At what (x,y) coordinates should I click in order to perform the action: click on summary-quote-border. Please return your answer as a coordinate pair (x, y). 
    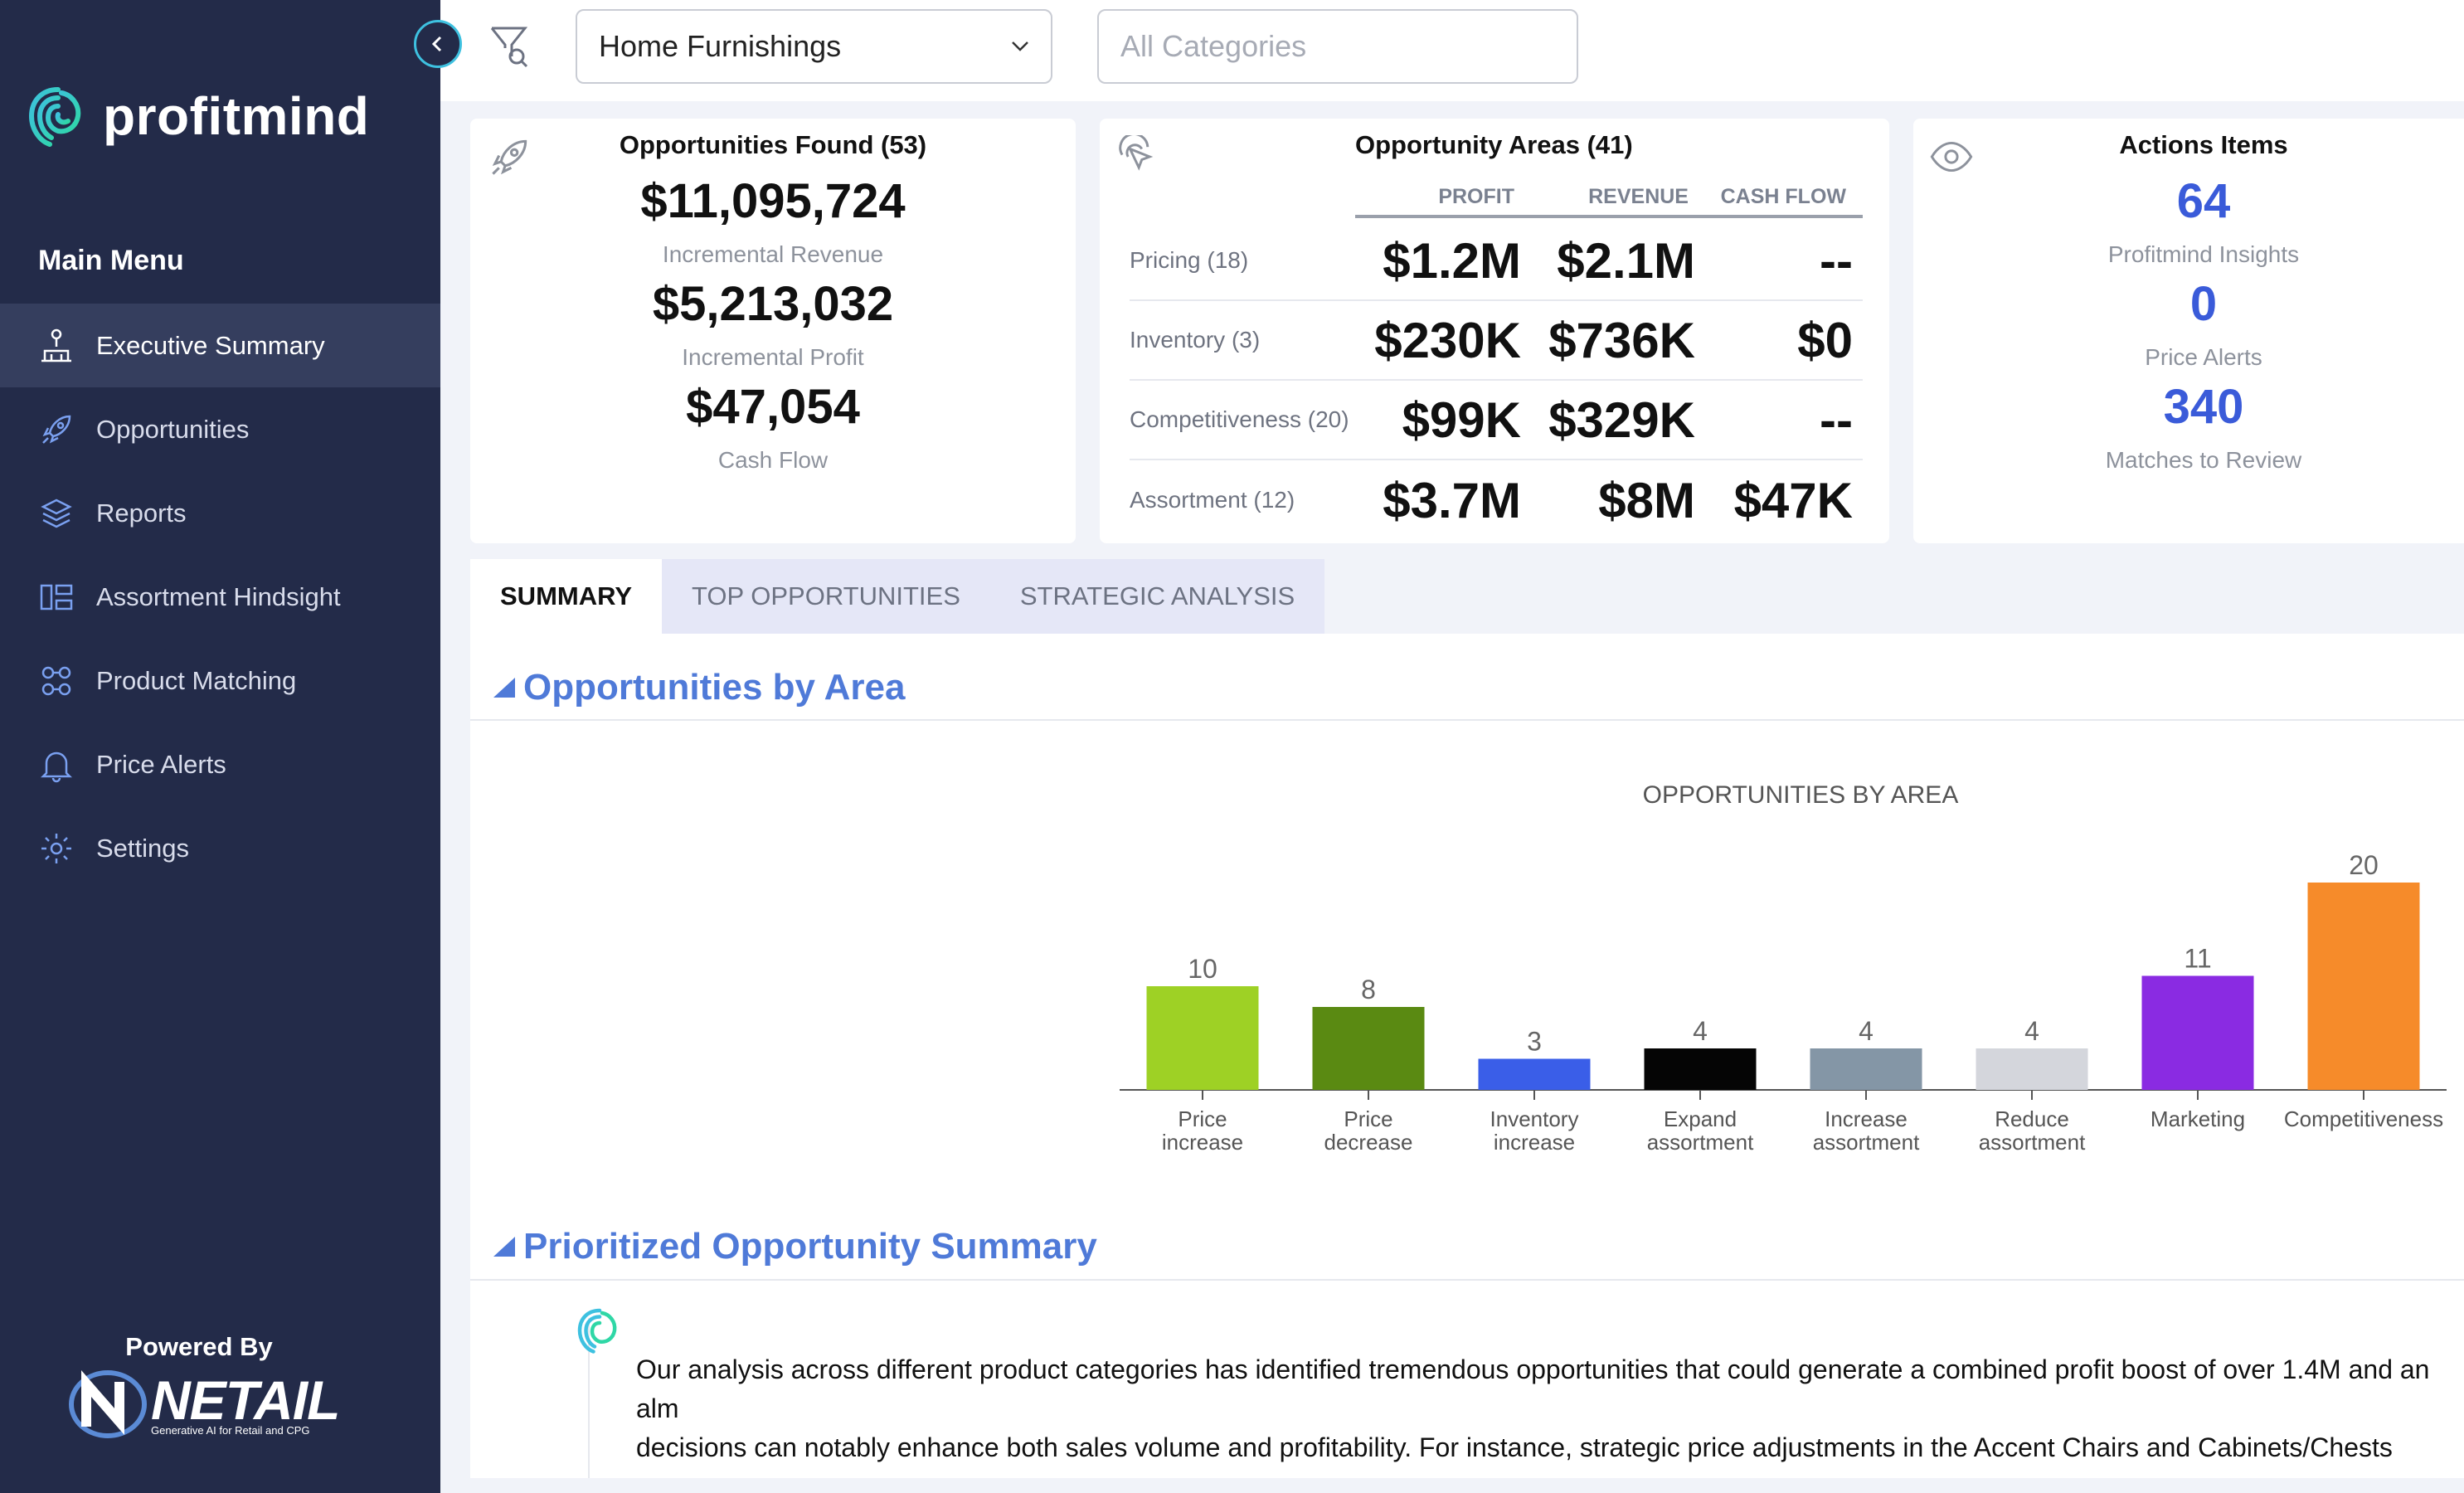
    Looking at the image, I should click on (1526, 1398).